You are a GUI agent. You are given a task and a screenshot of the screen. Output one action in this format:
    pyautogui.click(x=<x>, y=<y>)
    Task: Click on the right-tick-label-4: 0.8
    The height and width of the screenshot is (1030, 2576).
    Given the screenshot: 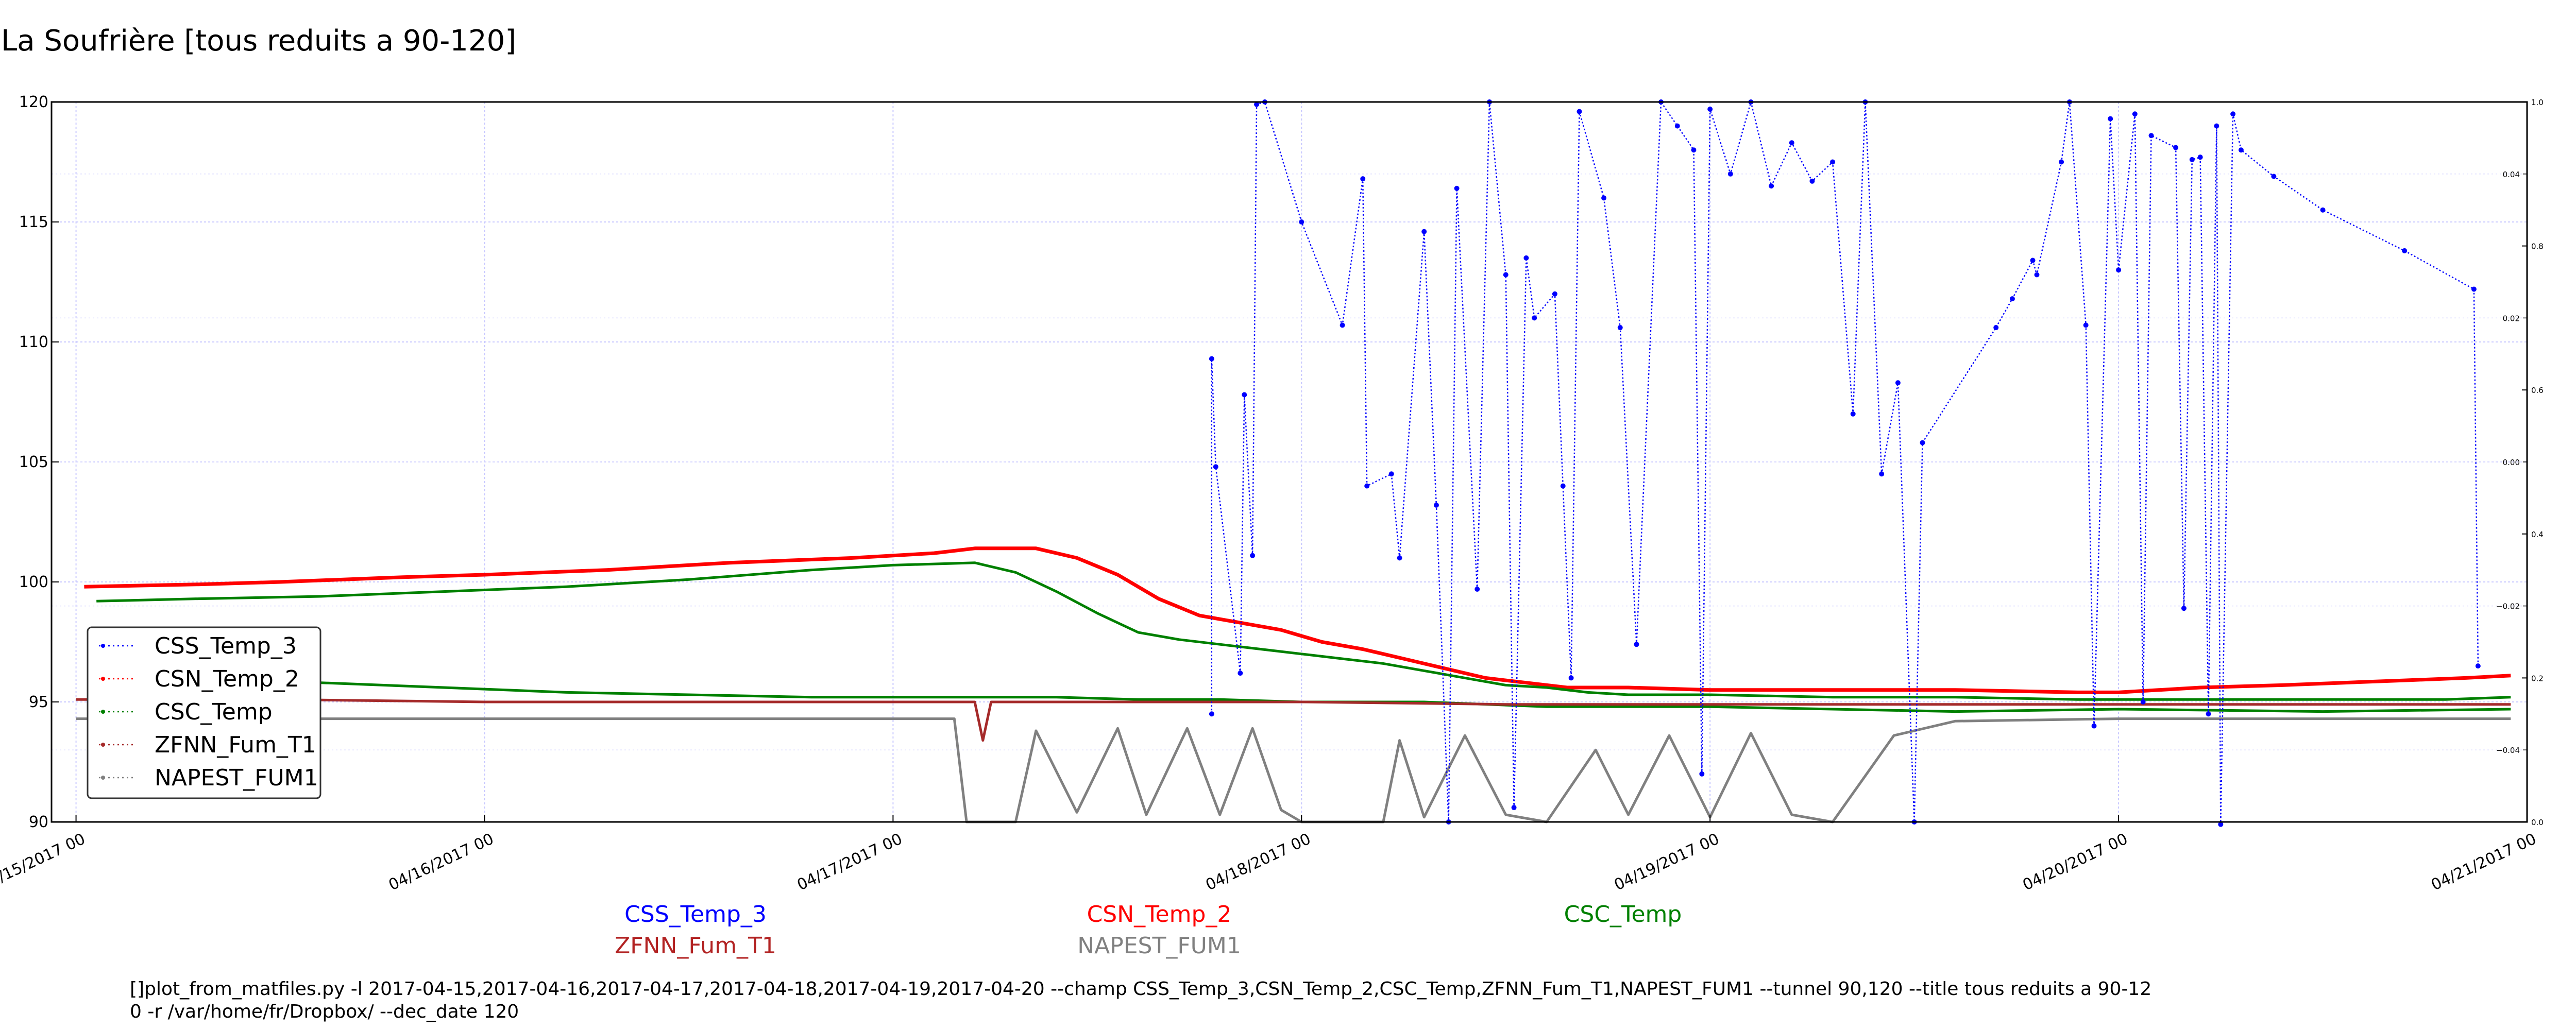 What is the action you would take?
    pyautogui.click(x=2537, y=246)
    